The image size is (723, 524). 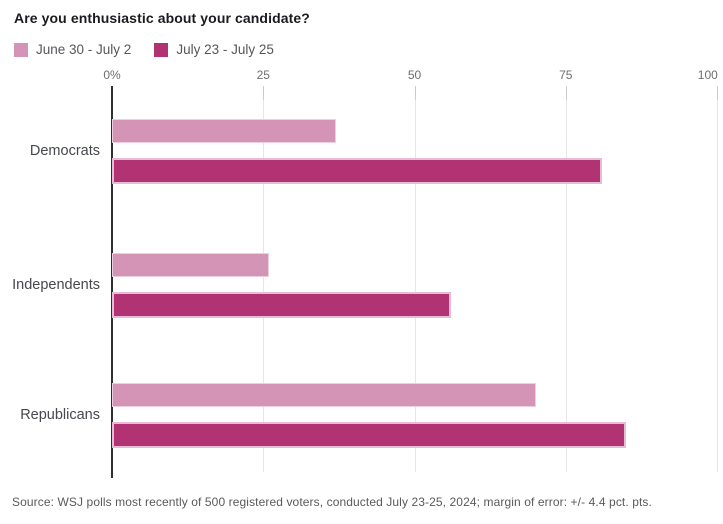 What do you see at coordinates (707, 75) in the screenshot?
I see `x-tick-label-100: 100` at bounding box center [707, 75].